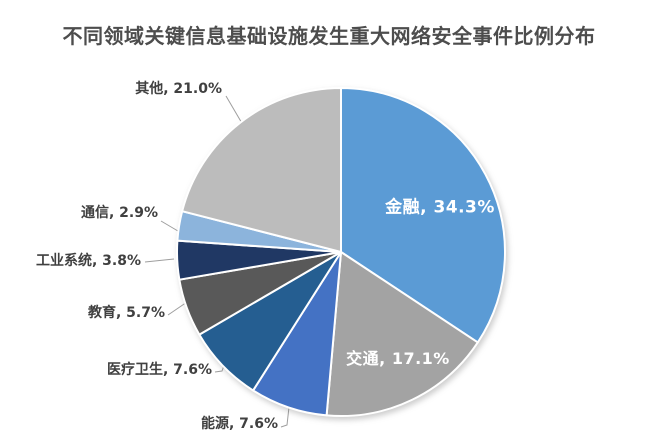 The image size is (658, 447). I want to click on pie-slice-transport, so click(402, 334).